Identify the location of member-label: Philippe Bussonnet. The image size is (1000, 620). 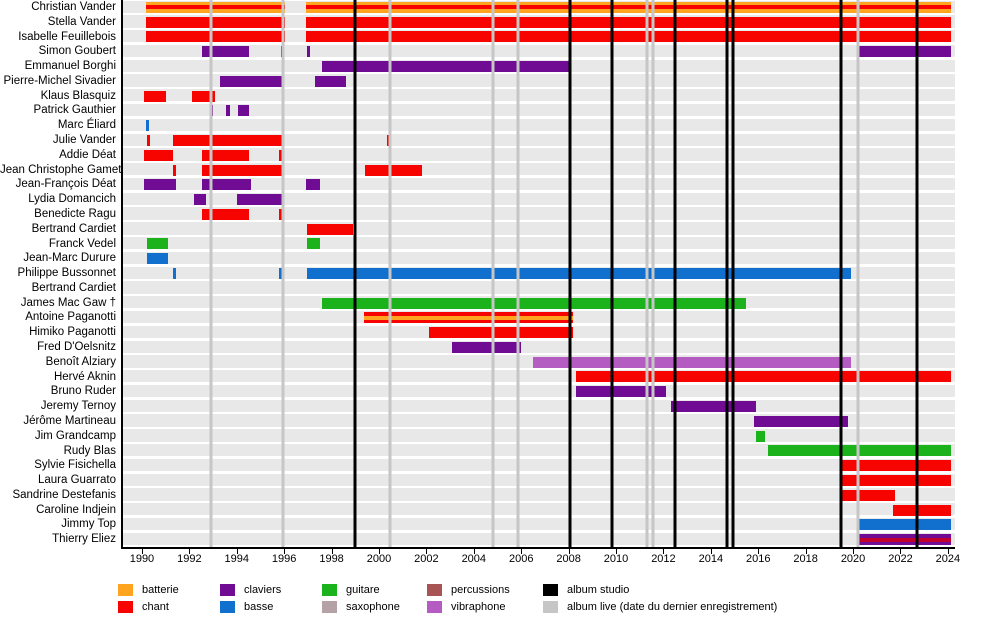
(66, 273).